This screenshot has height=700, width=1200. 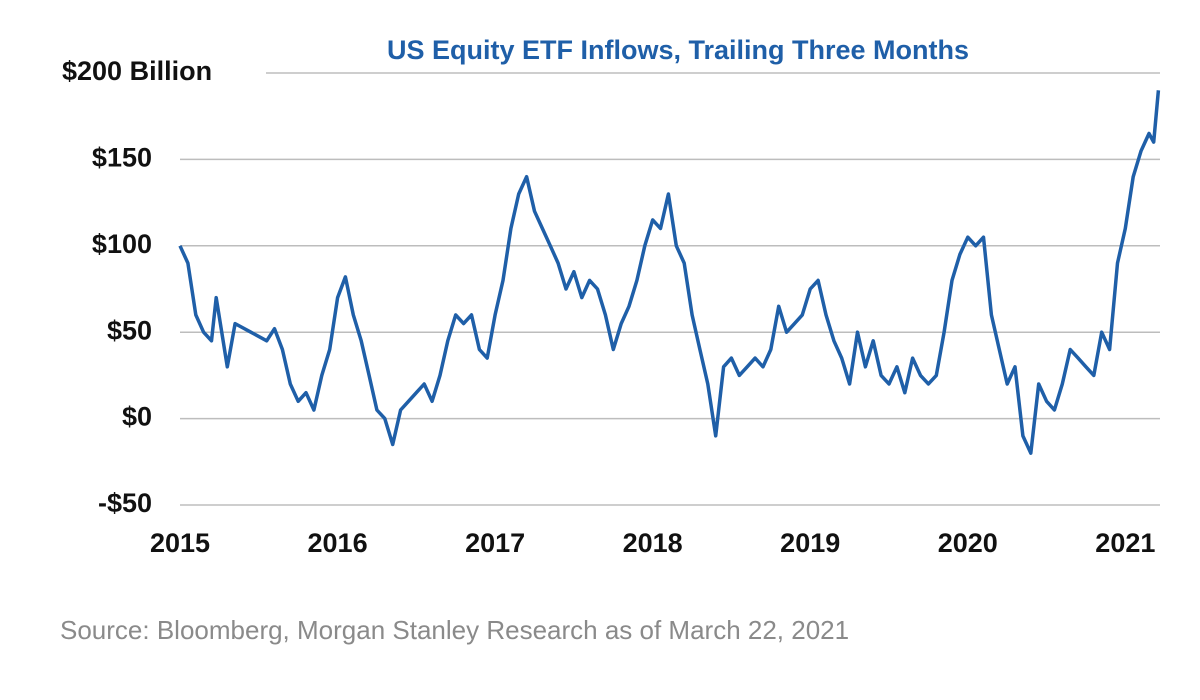 What do you see at coordinates (1125, 543) in the screenshot?
I see `x-tick-label: 2021` at bounding box center [1125, 543].